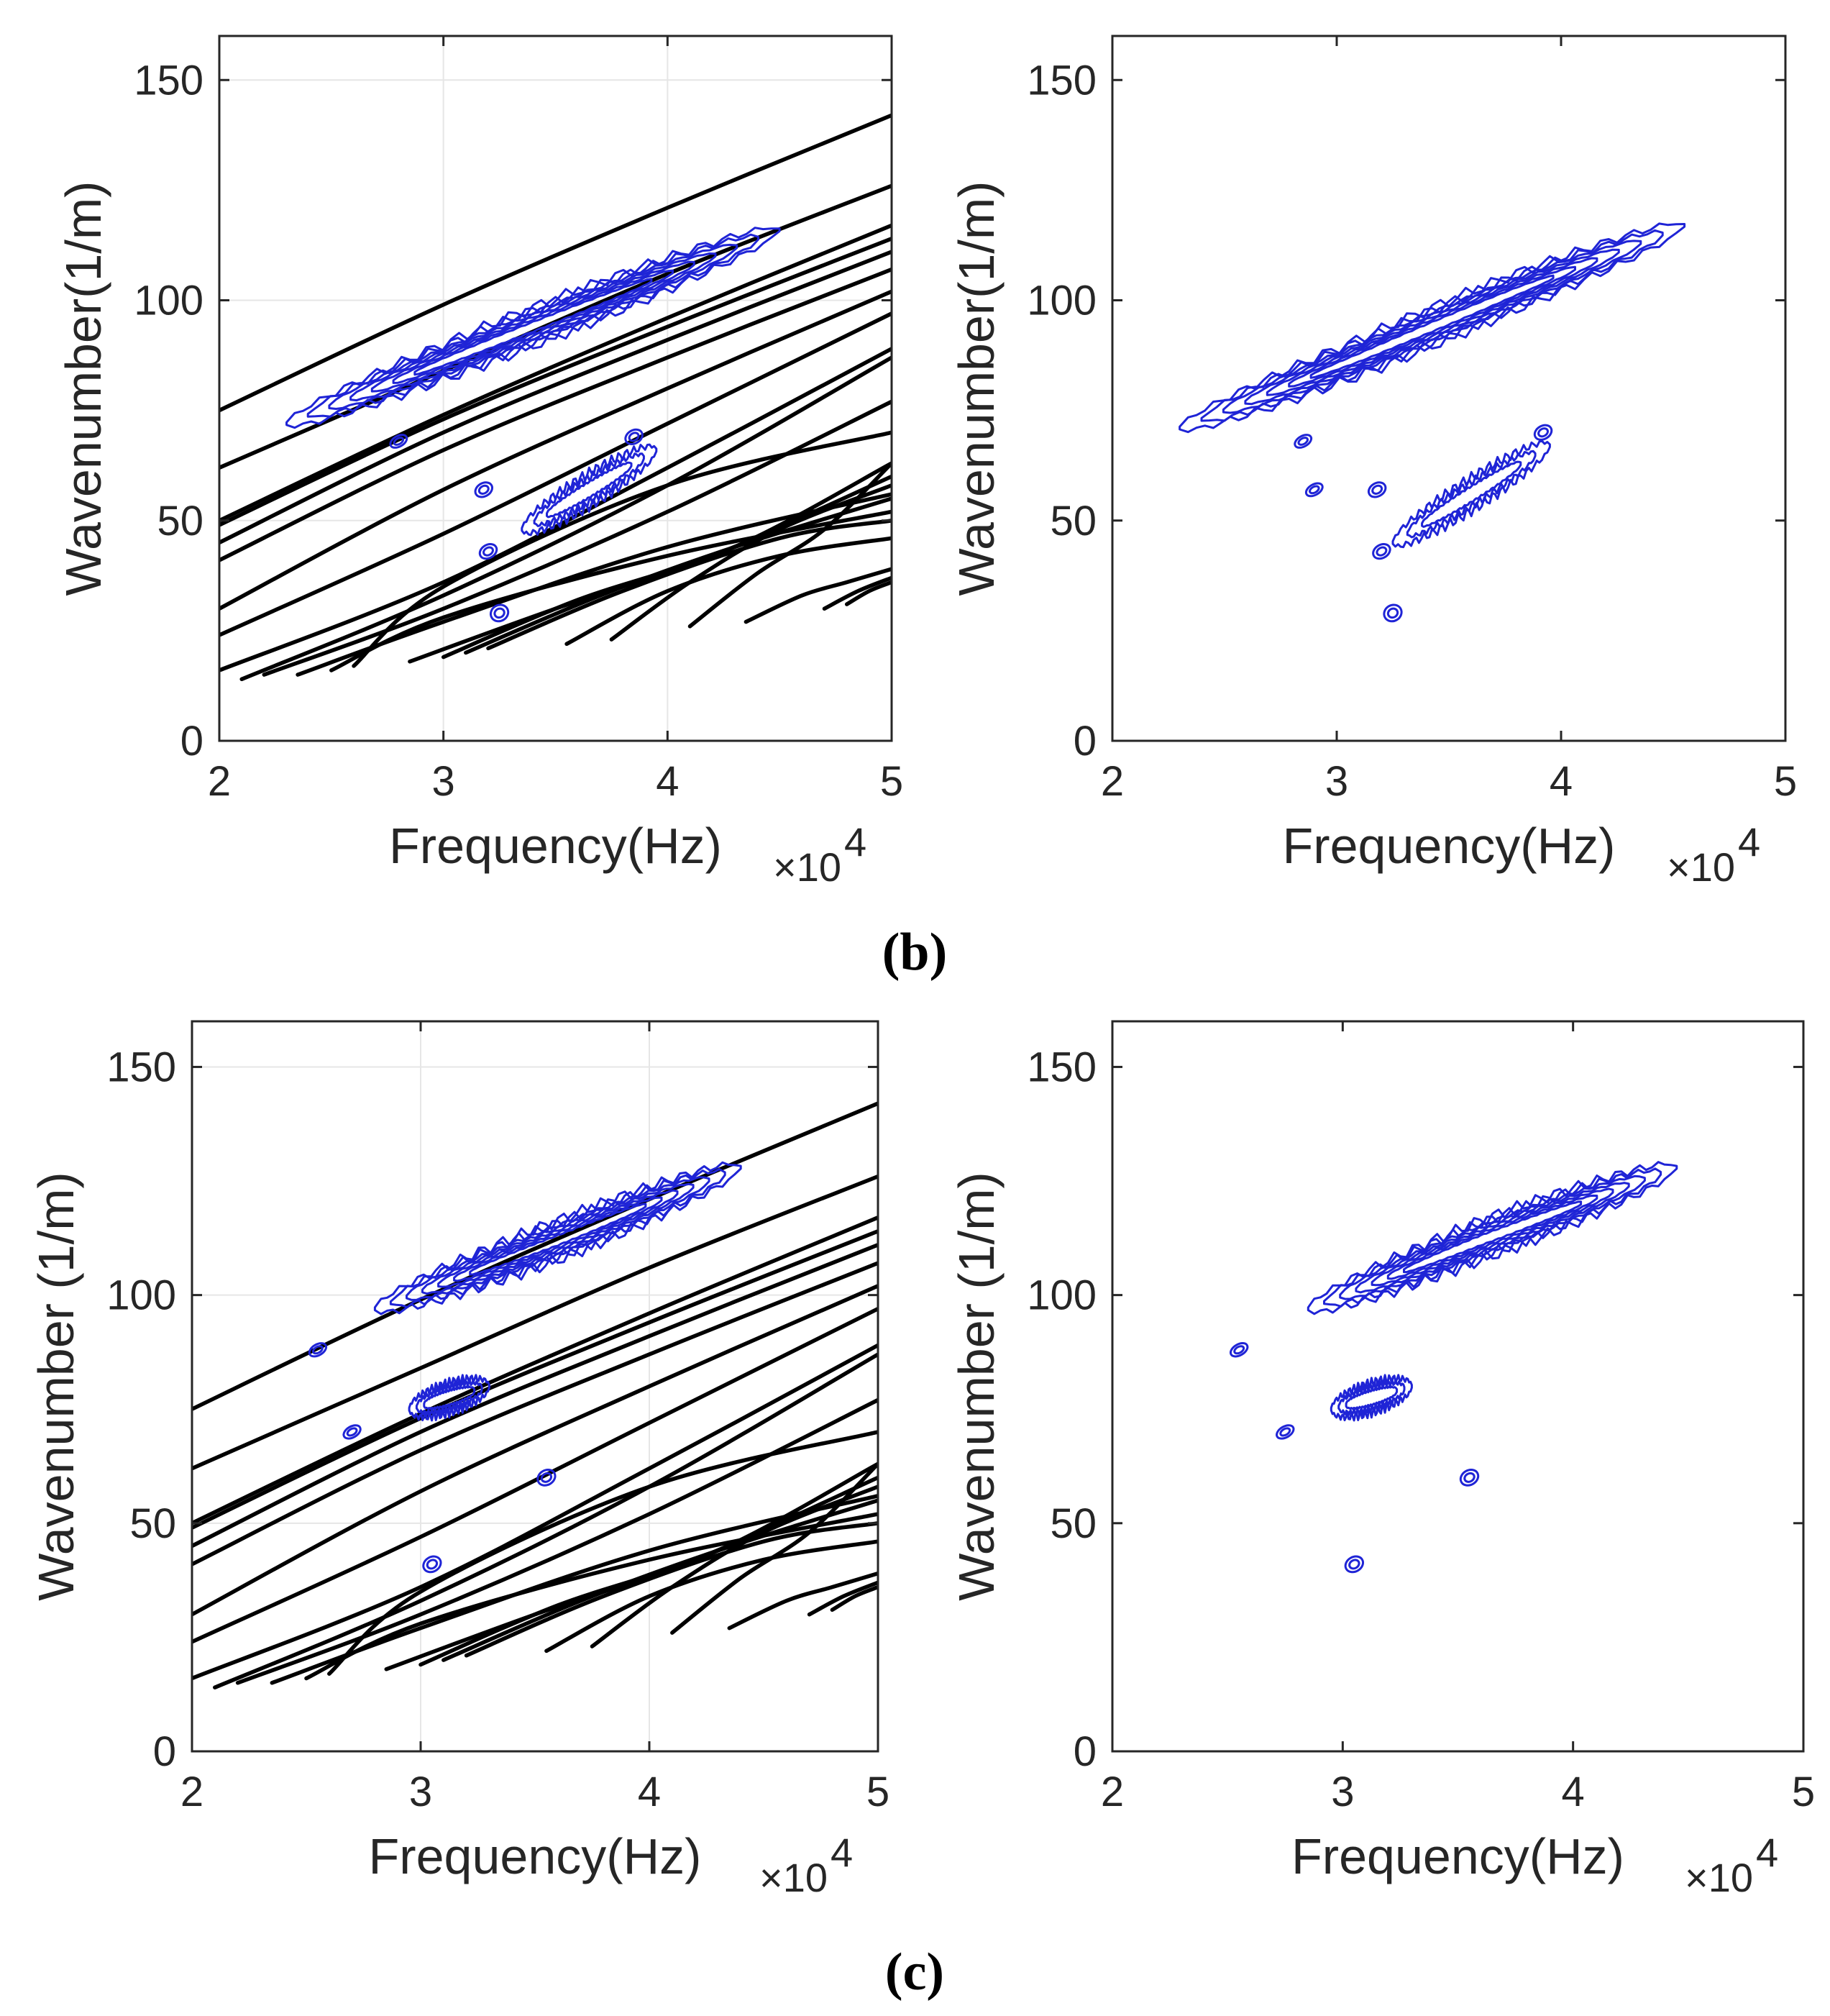 This screenshot has width=1830, height=2016. Describe the element at coordinates (1062, 1295) in the screenshot. I see `y-tick-label: 100` at that location.